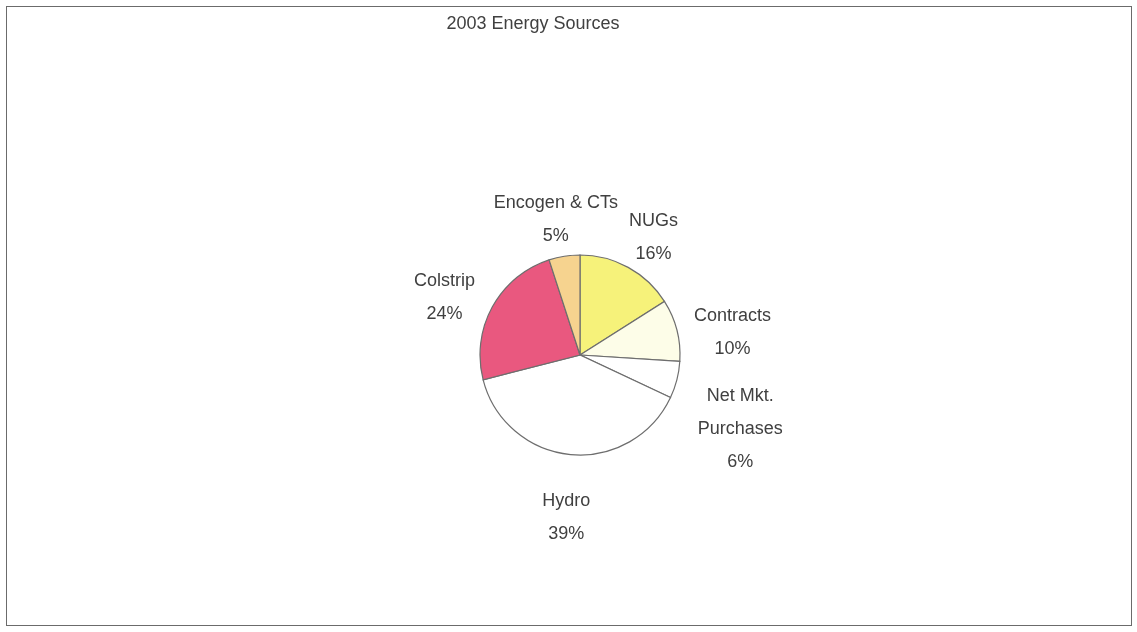 This screenshot has height=632, width=1137. What do you see at coordinates (732, 347) in the screenshot?
I see `data-label: 10%` at bounding box center [732, 347].